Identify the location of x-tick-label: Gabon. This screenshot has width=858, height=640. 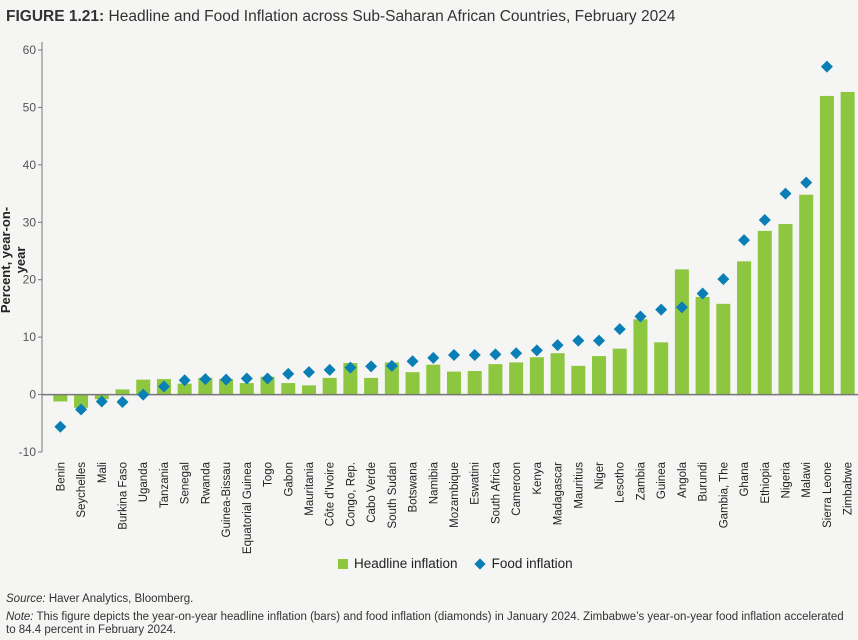
(289, 479).